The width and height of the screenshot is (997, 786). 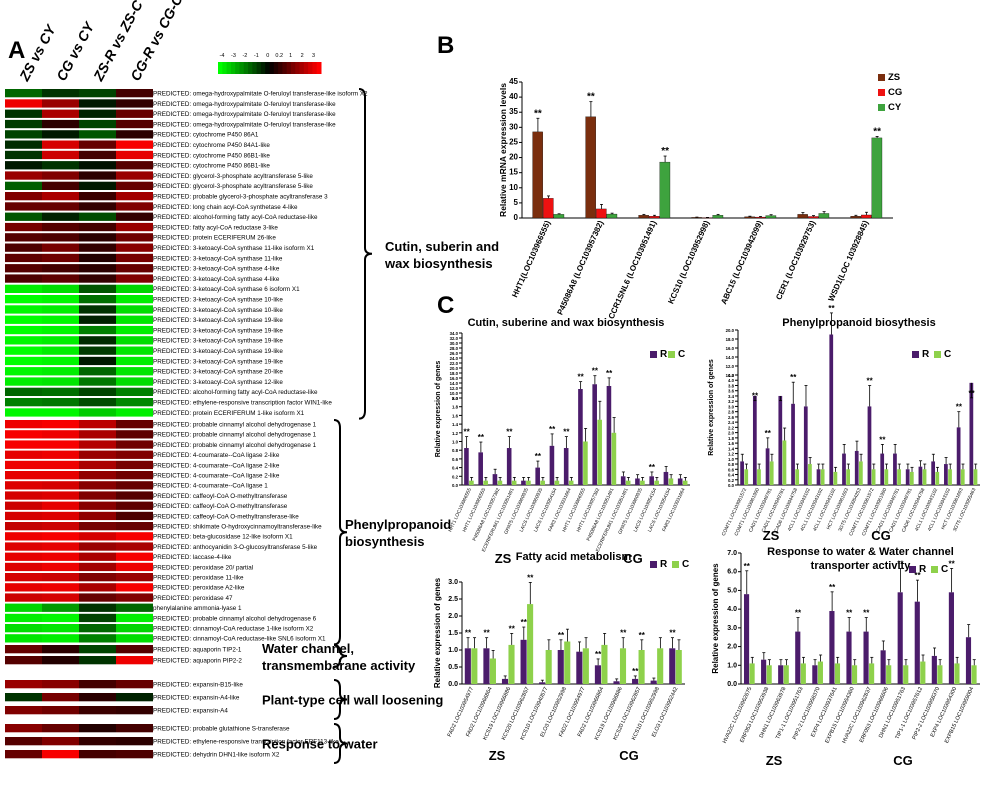 I want to click on y-tick-label: 14.0, so click(x=730, y=357).